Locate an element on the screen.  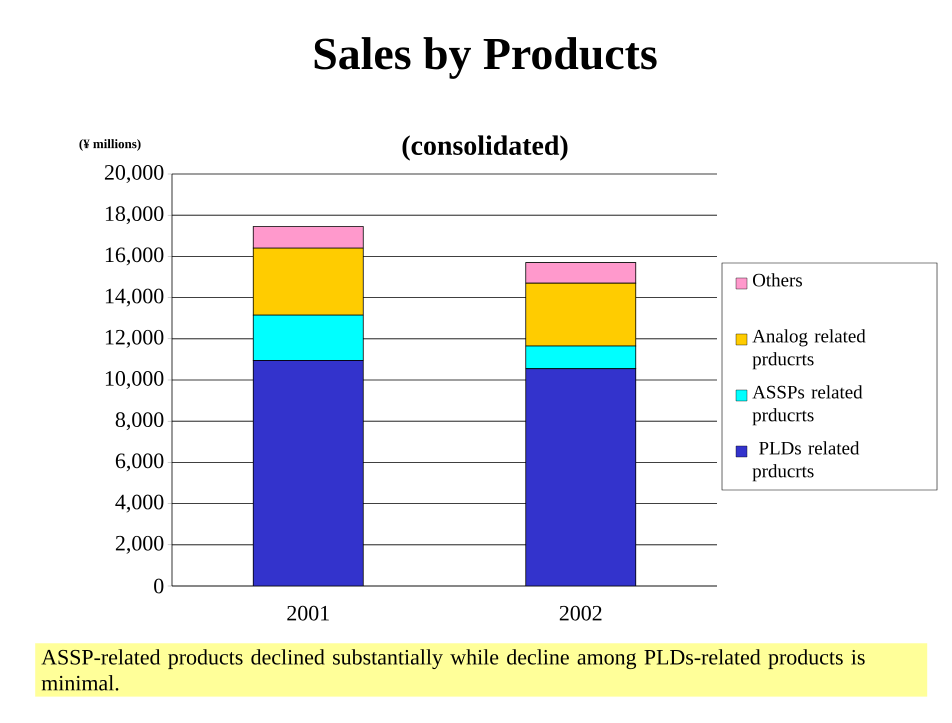
y-tick-label: 4,000 is located at coordinates (139, 503).